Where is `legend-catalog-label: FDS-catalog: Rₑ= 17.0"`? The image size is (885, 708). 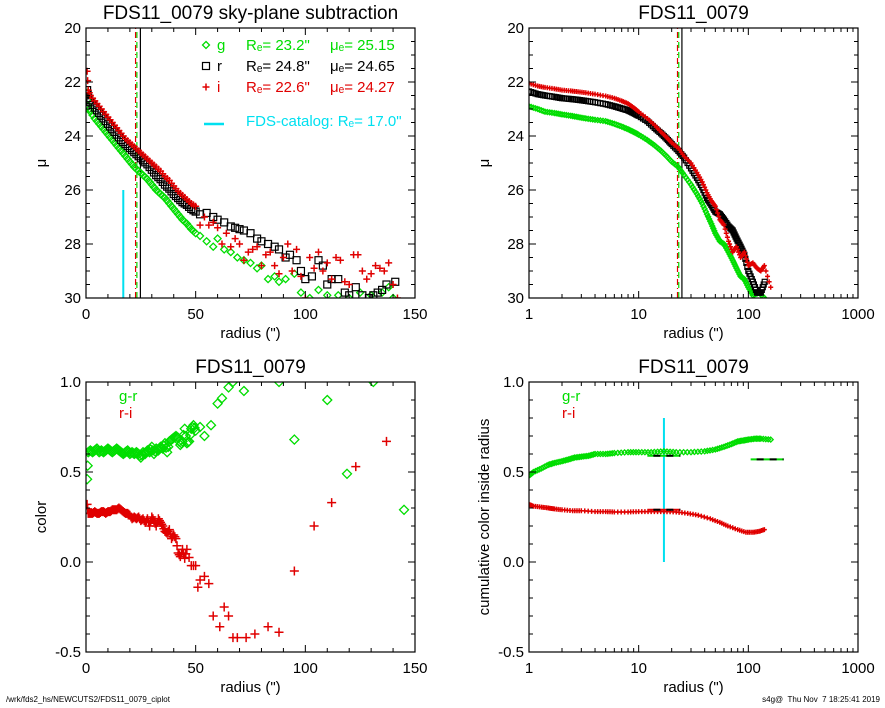 legend-catalog-label: FDS-catalog: Rₑ= 17.0" is located at coordinates (324, 121).